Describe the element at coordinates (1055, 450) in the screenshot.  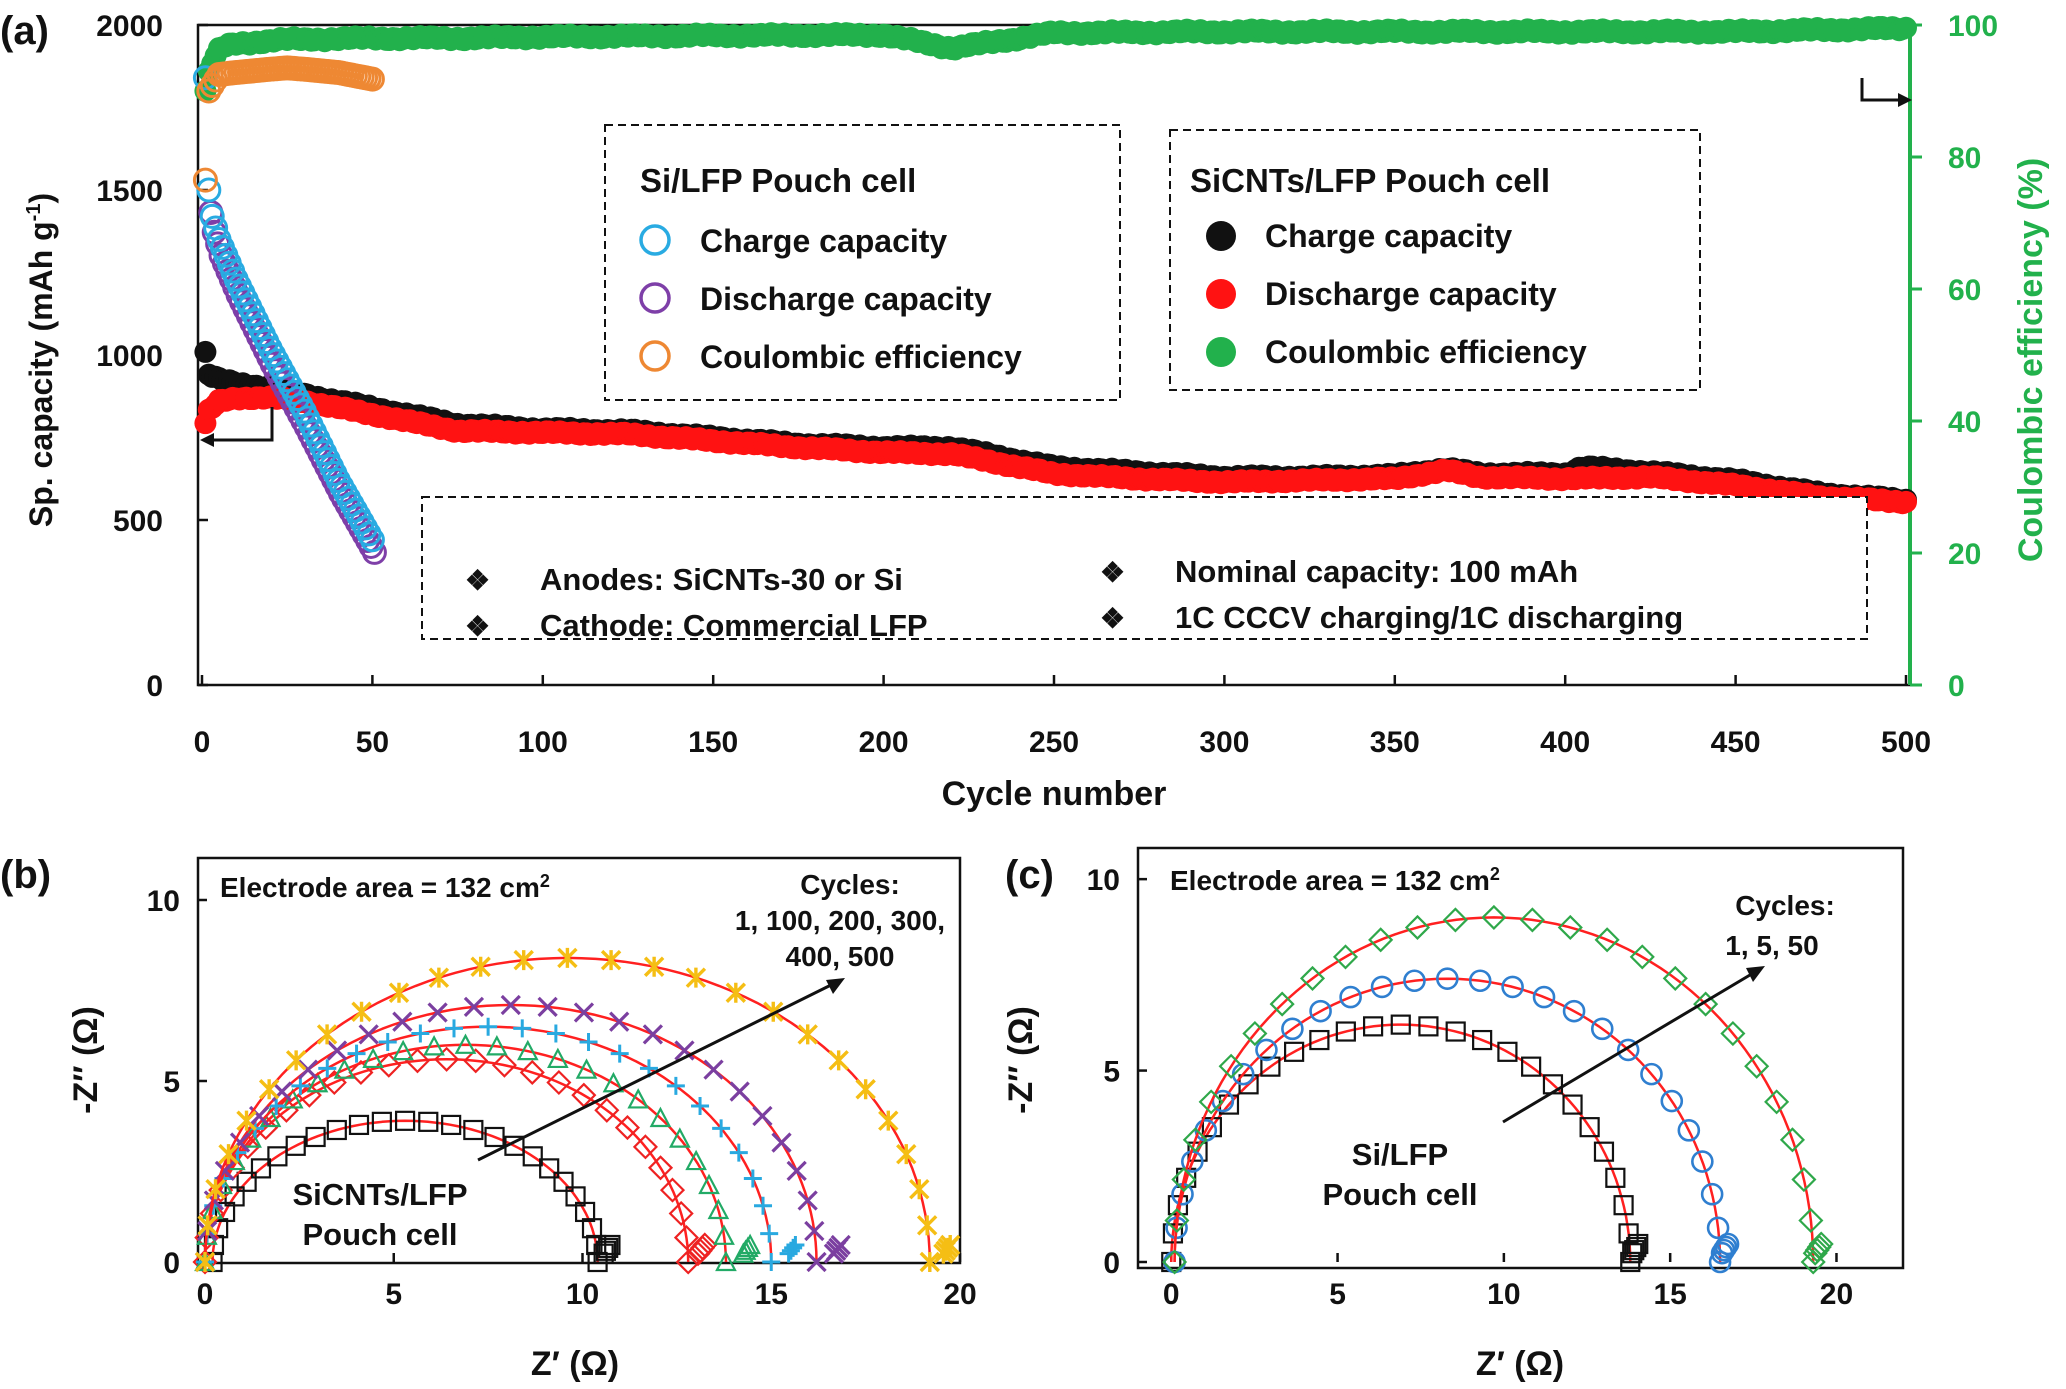
I see `series-sicnt-discharge` at that location.